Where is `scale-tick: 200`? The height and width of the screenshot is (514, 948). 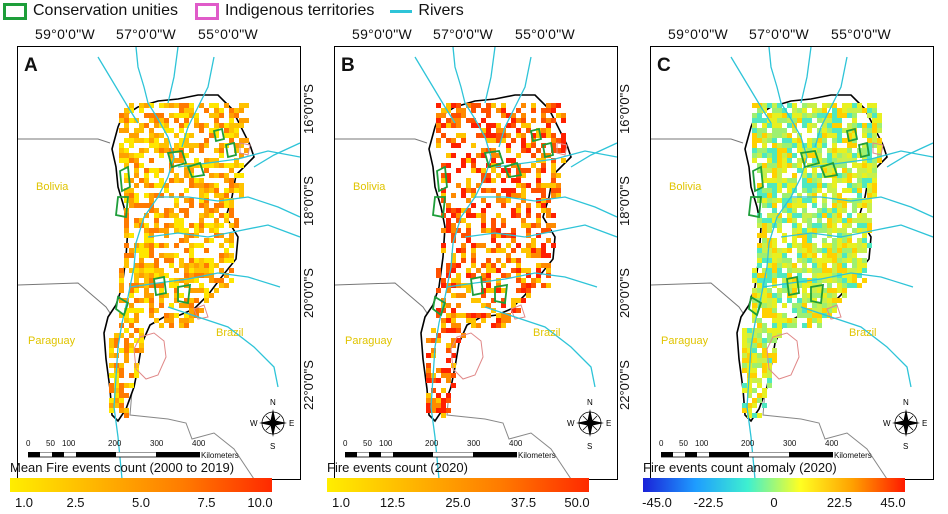 scale-tick: 200 is located at coordinates (432, 443).